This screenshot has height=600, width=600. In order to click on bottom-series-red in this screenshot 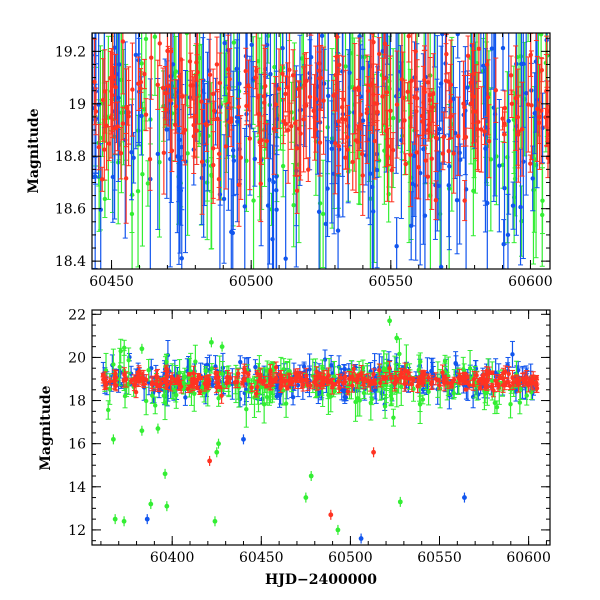, I will do `click(320, 382)`.